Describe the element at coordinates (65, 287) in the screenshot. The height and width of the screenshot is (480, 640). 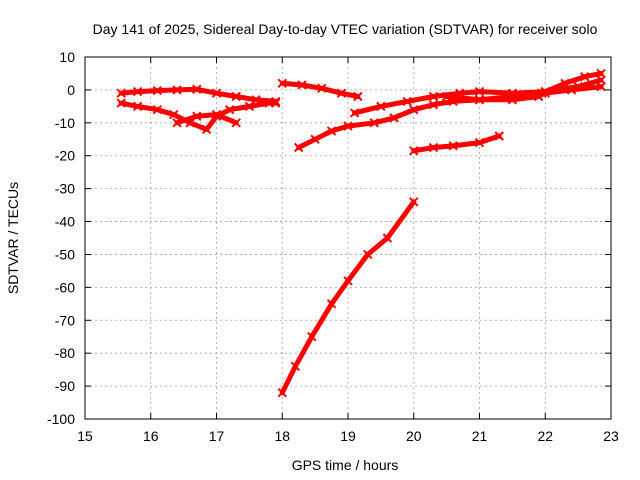
I see `y-tick-label: -60` at that location.